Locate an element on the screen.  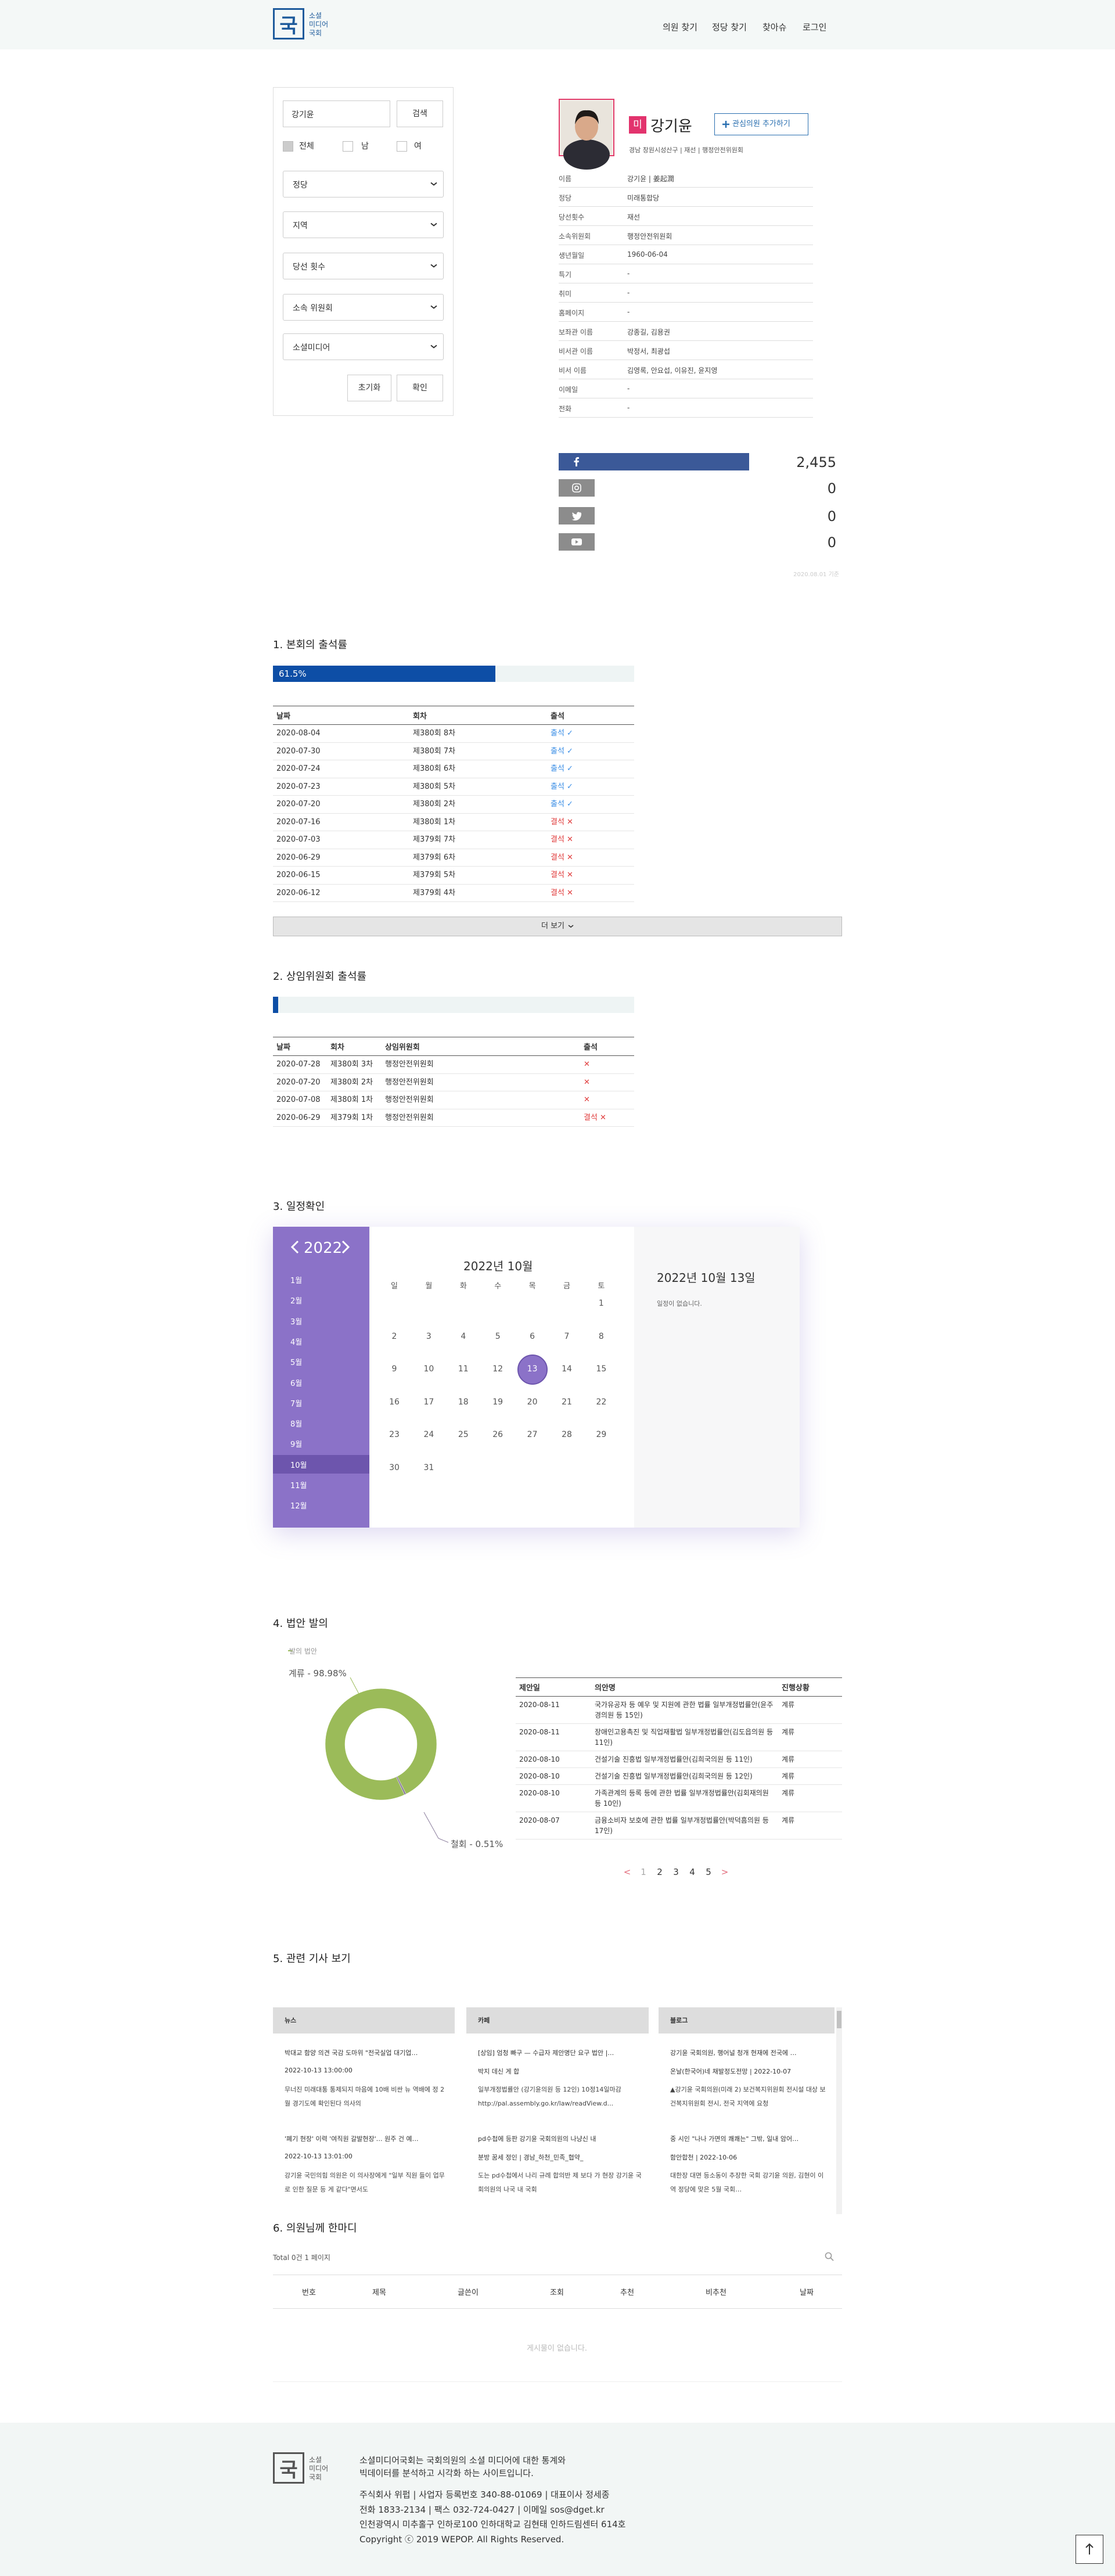
month-item: 3월 is located at coordinates (296, 1322).